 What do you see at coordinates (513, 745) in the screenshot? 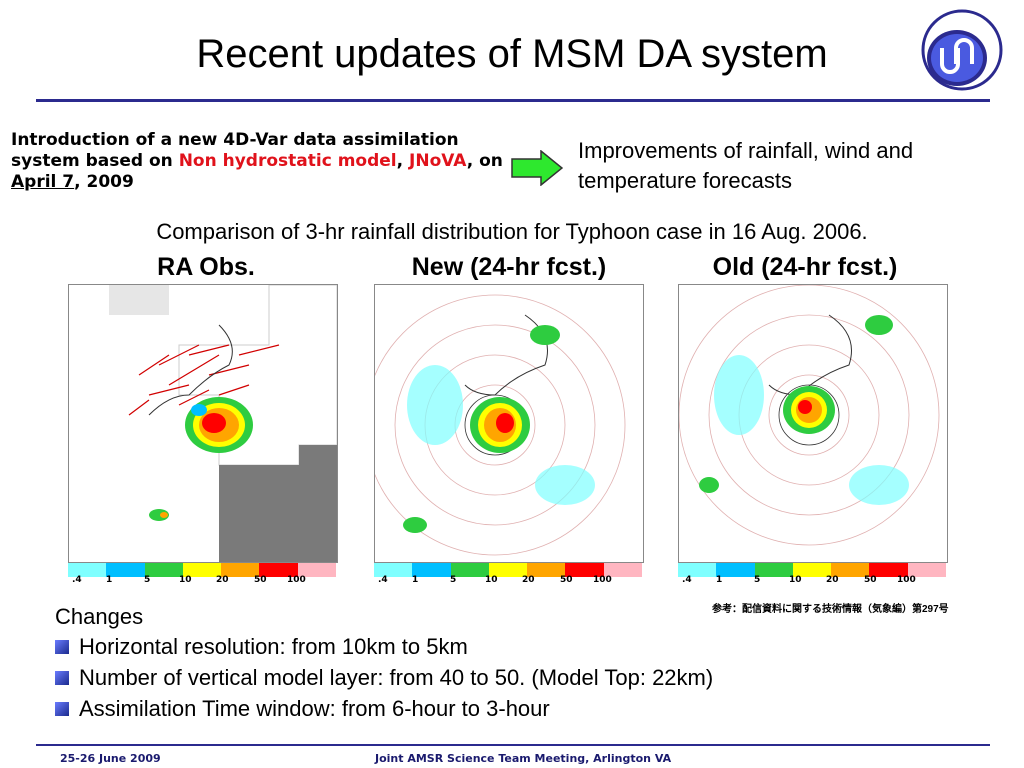
I see `footer-divider` at bounding box center [513, 745].